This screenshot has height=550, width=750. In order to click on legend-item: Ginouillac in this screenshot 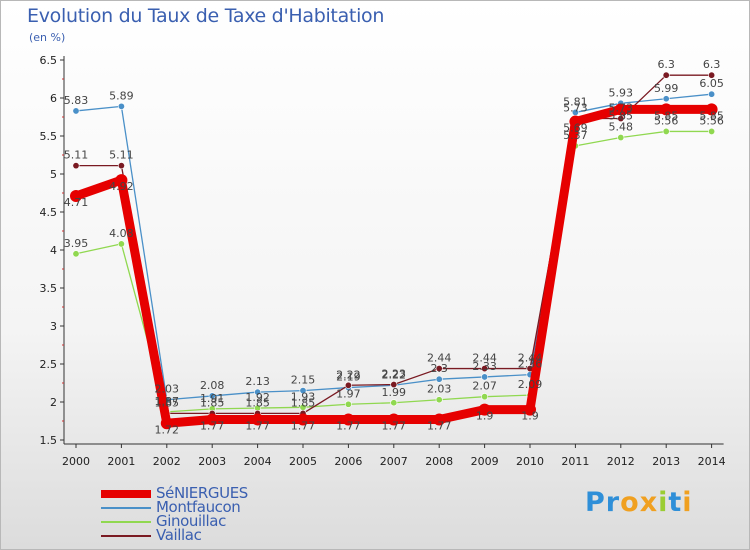, I will do `click(231, 521)`.